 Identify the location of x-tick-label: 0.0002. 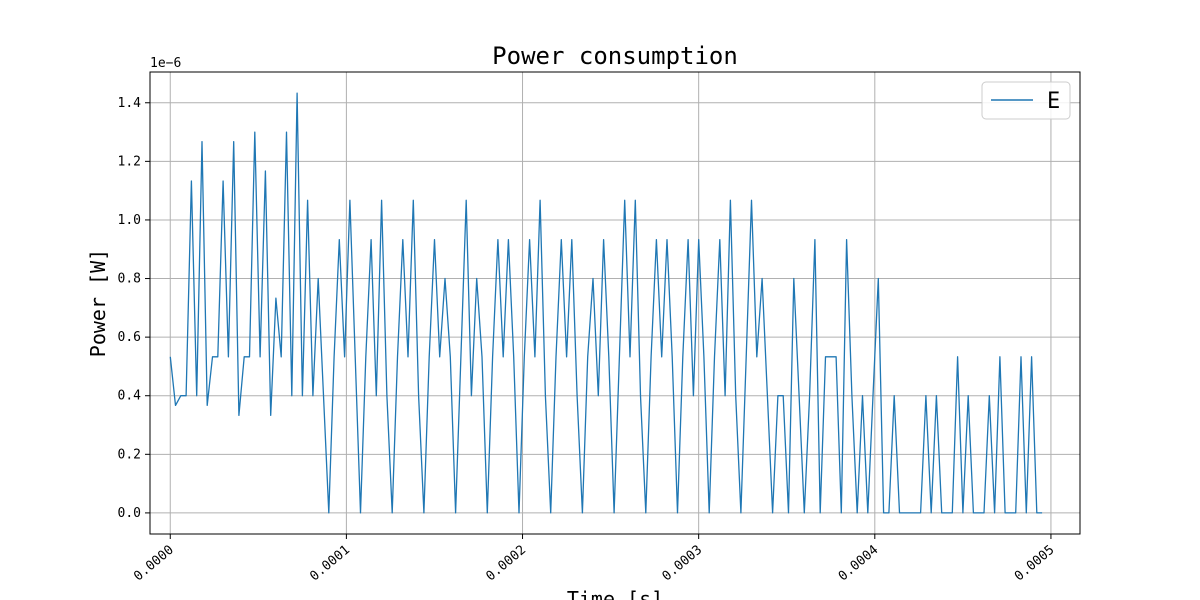
(506, 564).